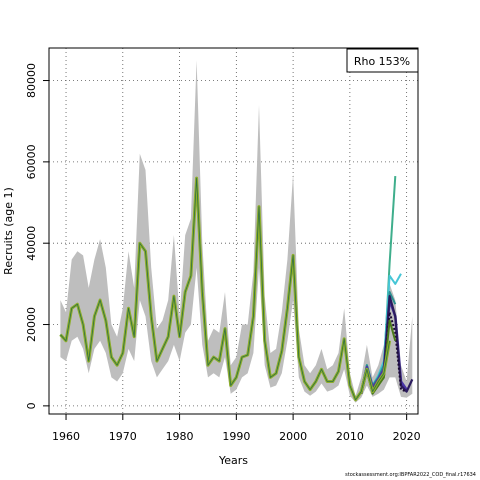 Image resolution: width=480 pixels, height=480 pixels. What do you see at coordinates (123, 436) in the screenshot?
I see `x-tick-label-1970: 1970` at bounding box center [123, 436].